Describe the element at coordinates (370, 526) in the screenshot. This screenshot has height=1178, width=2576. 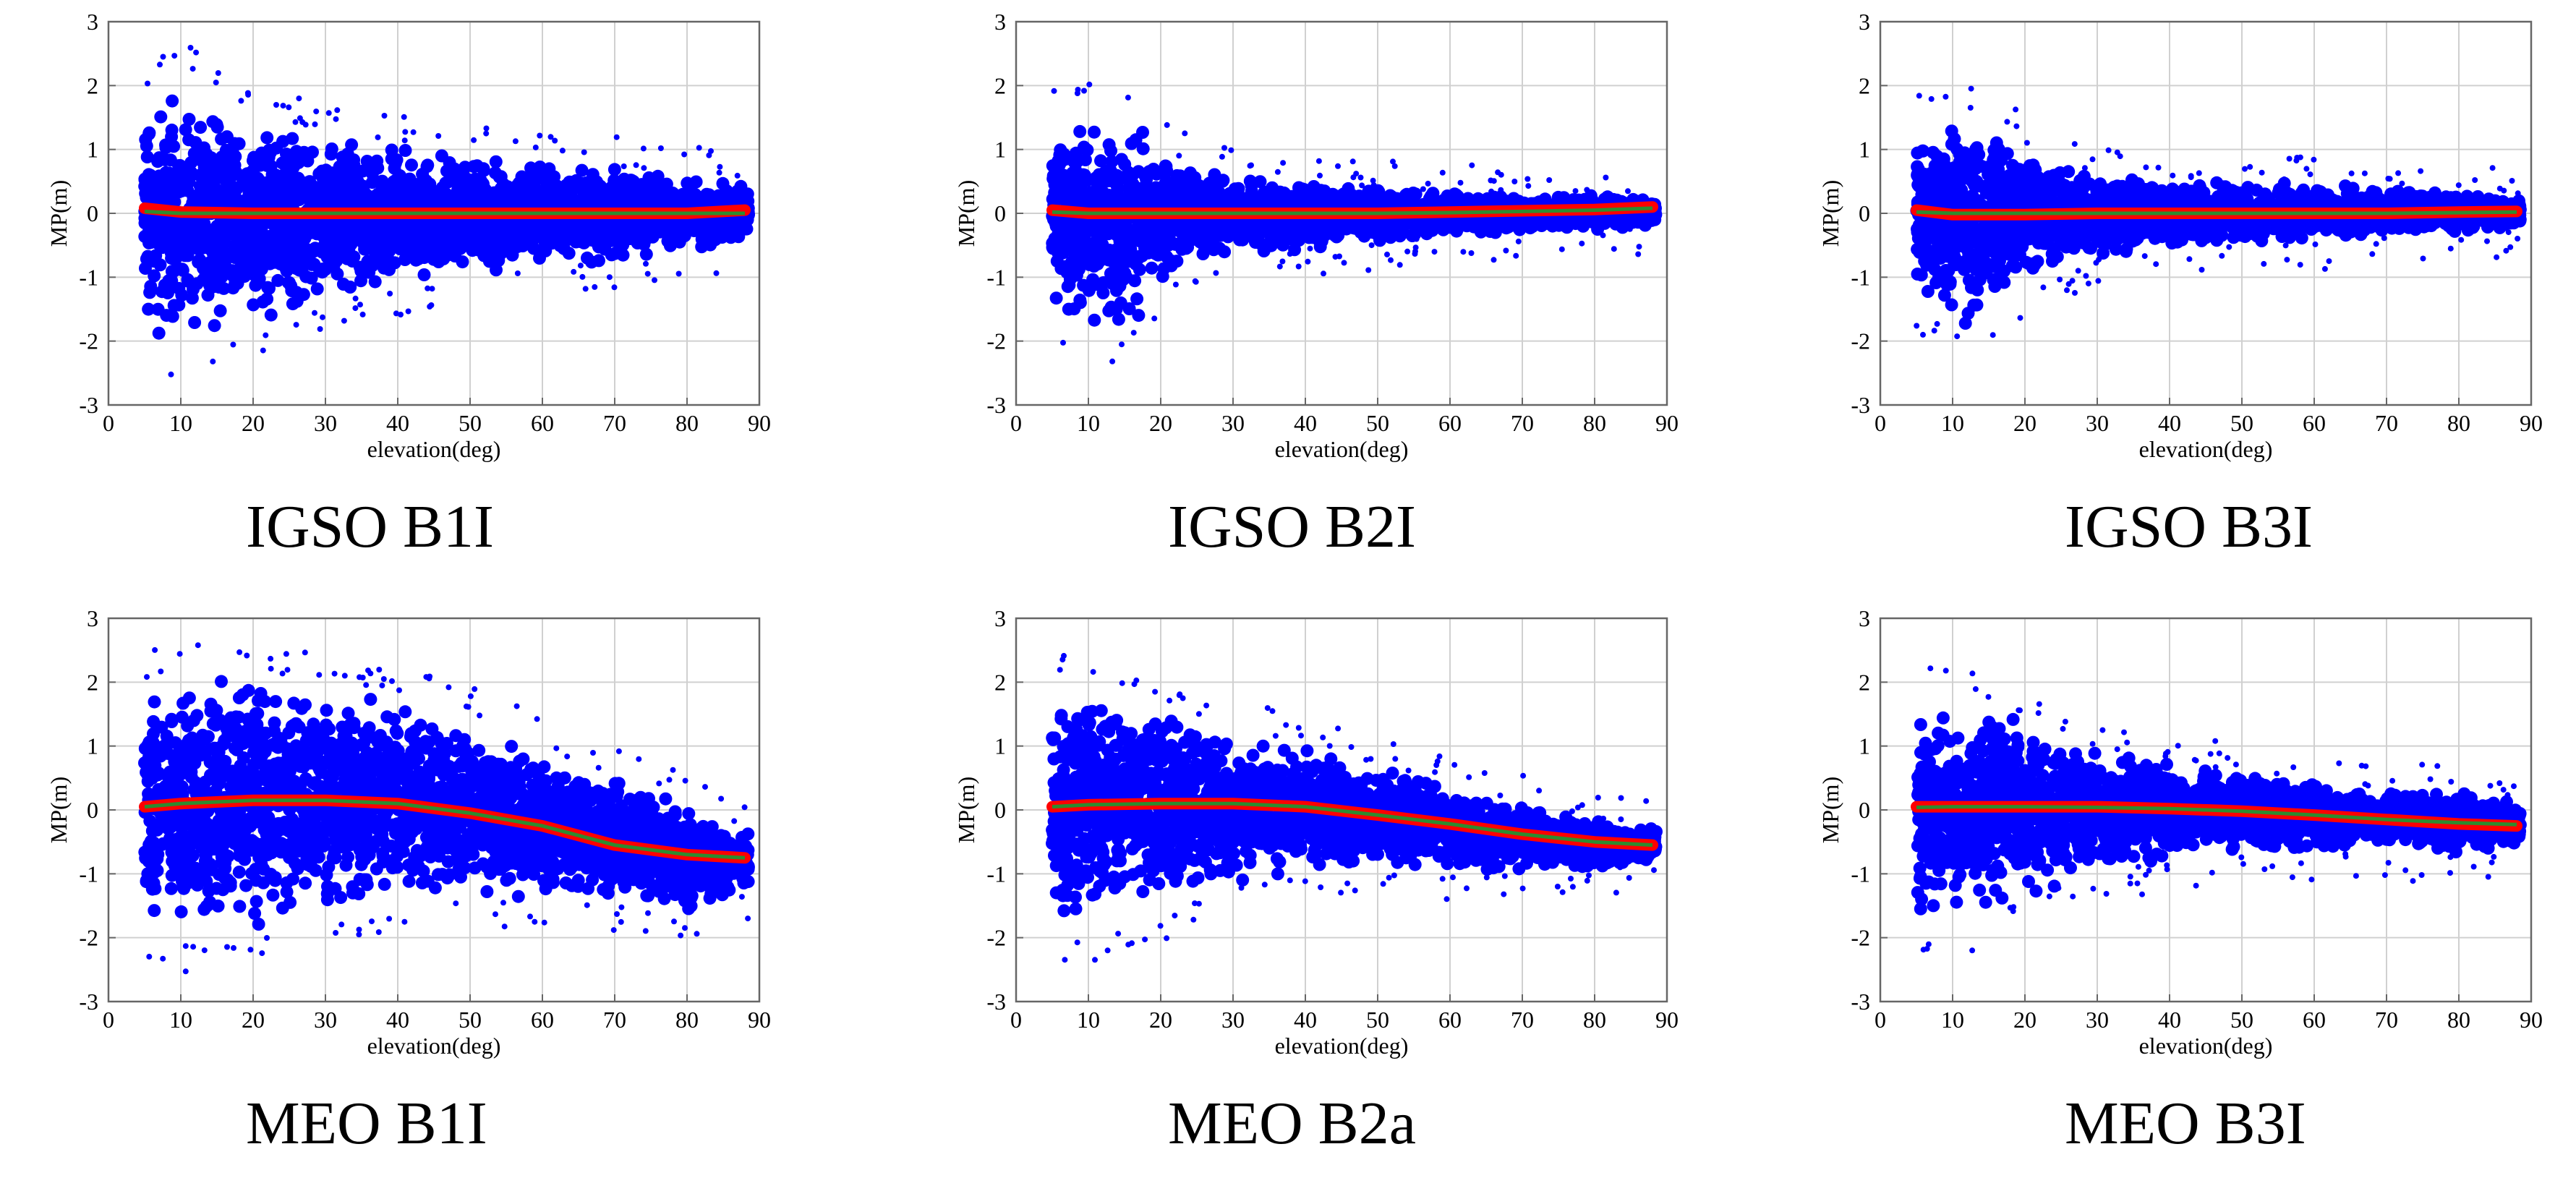
I see `caption-igso-b1i: IGSO B1I` at that location.